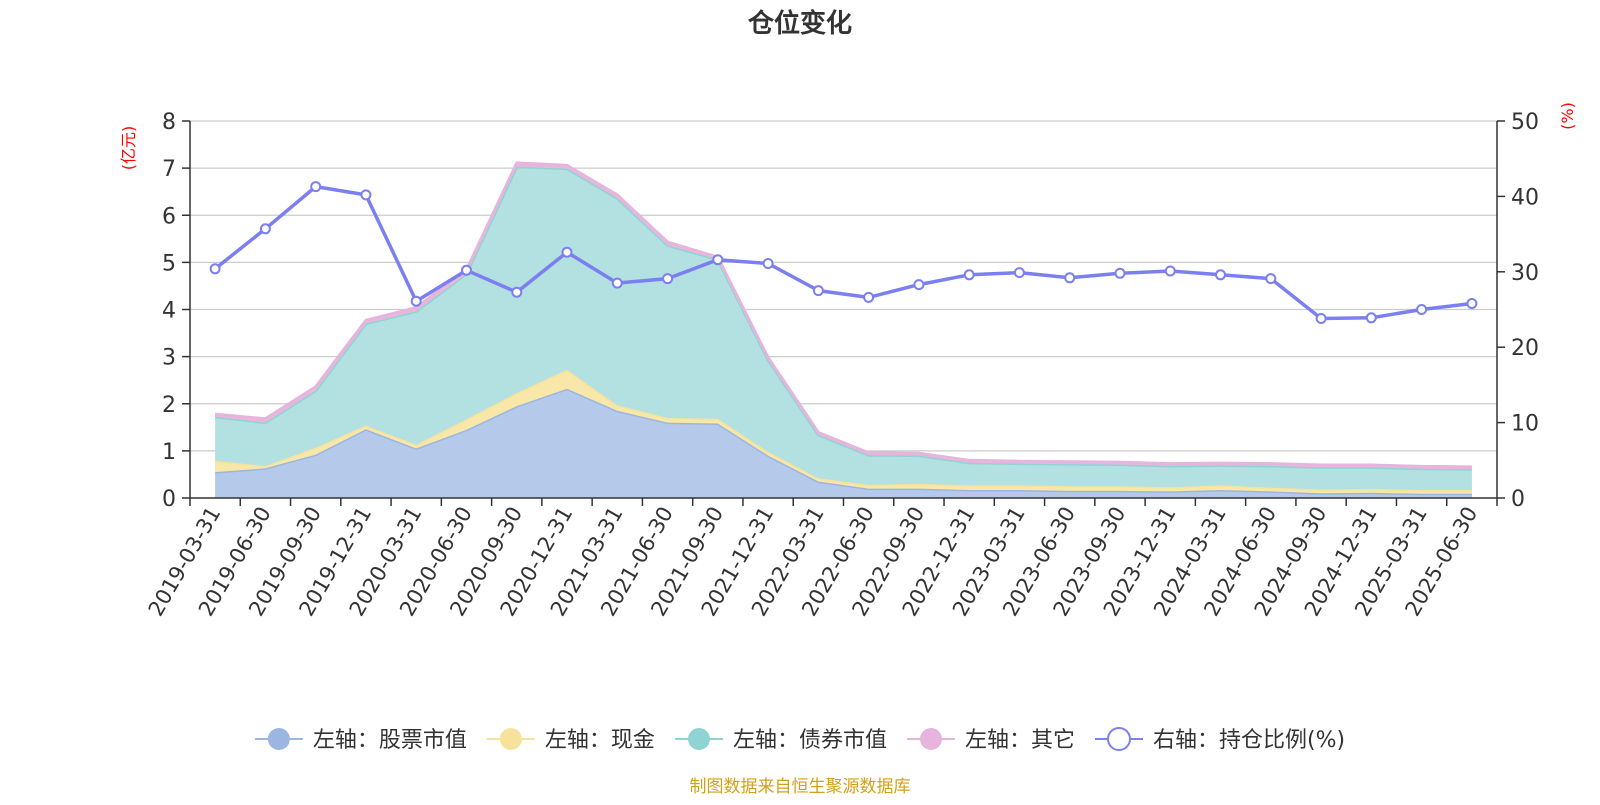  Describe the element at coordinates (169, 452) in the screenshot. I see `left-axis-tick-label: 1` at that location.